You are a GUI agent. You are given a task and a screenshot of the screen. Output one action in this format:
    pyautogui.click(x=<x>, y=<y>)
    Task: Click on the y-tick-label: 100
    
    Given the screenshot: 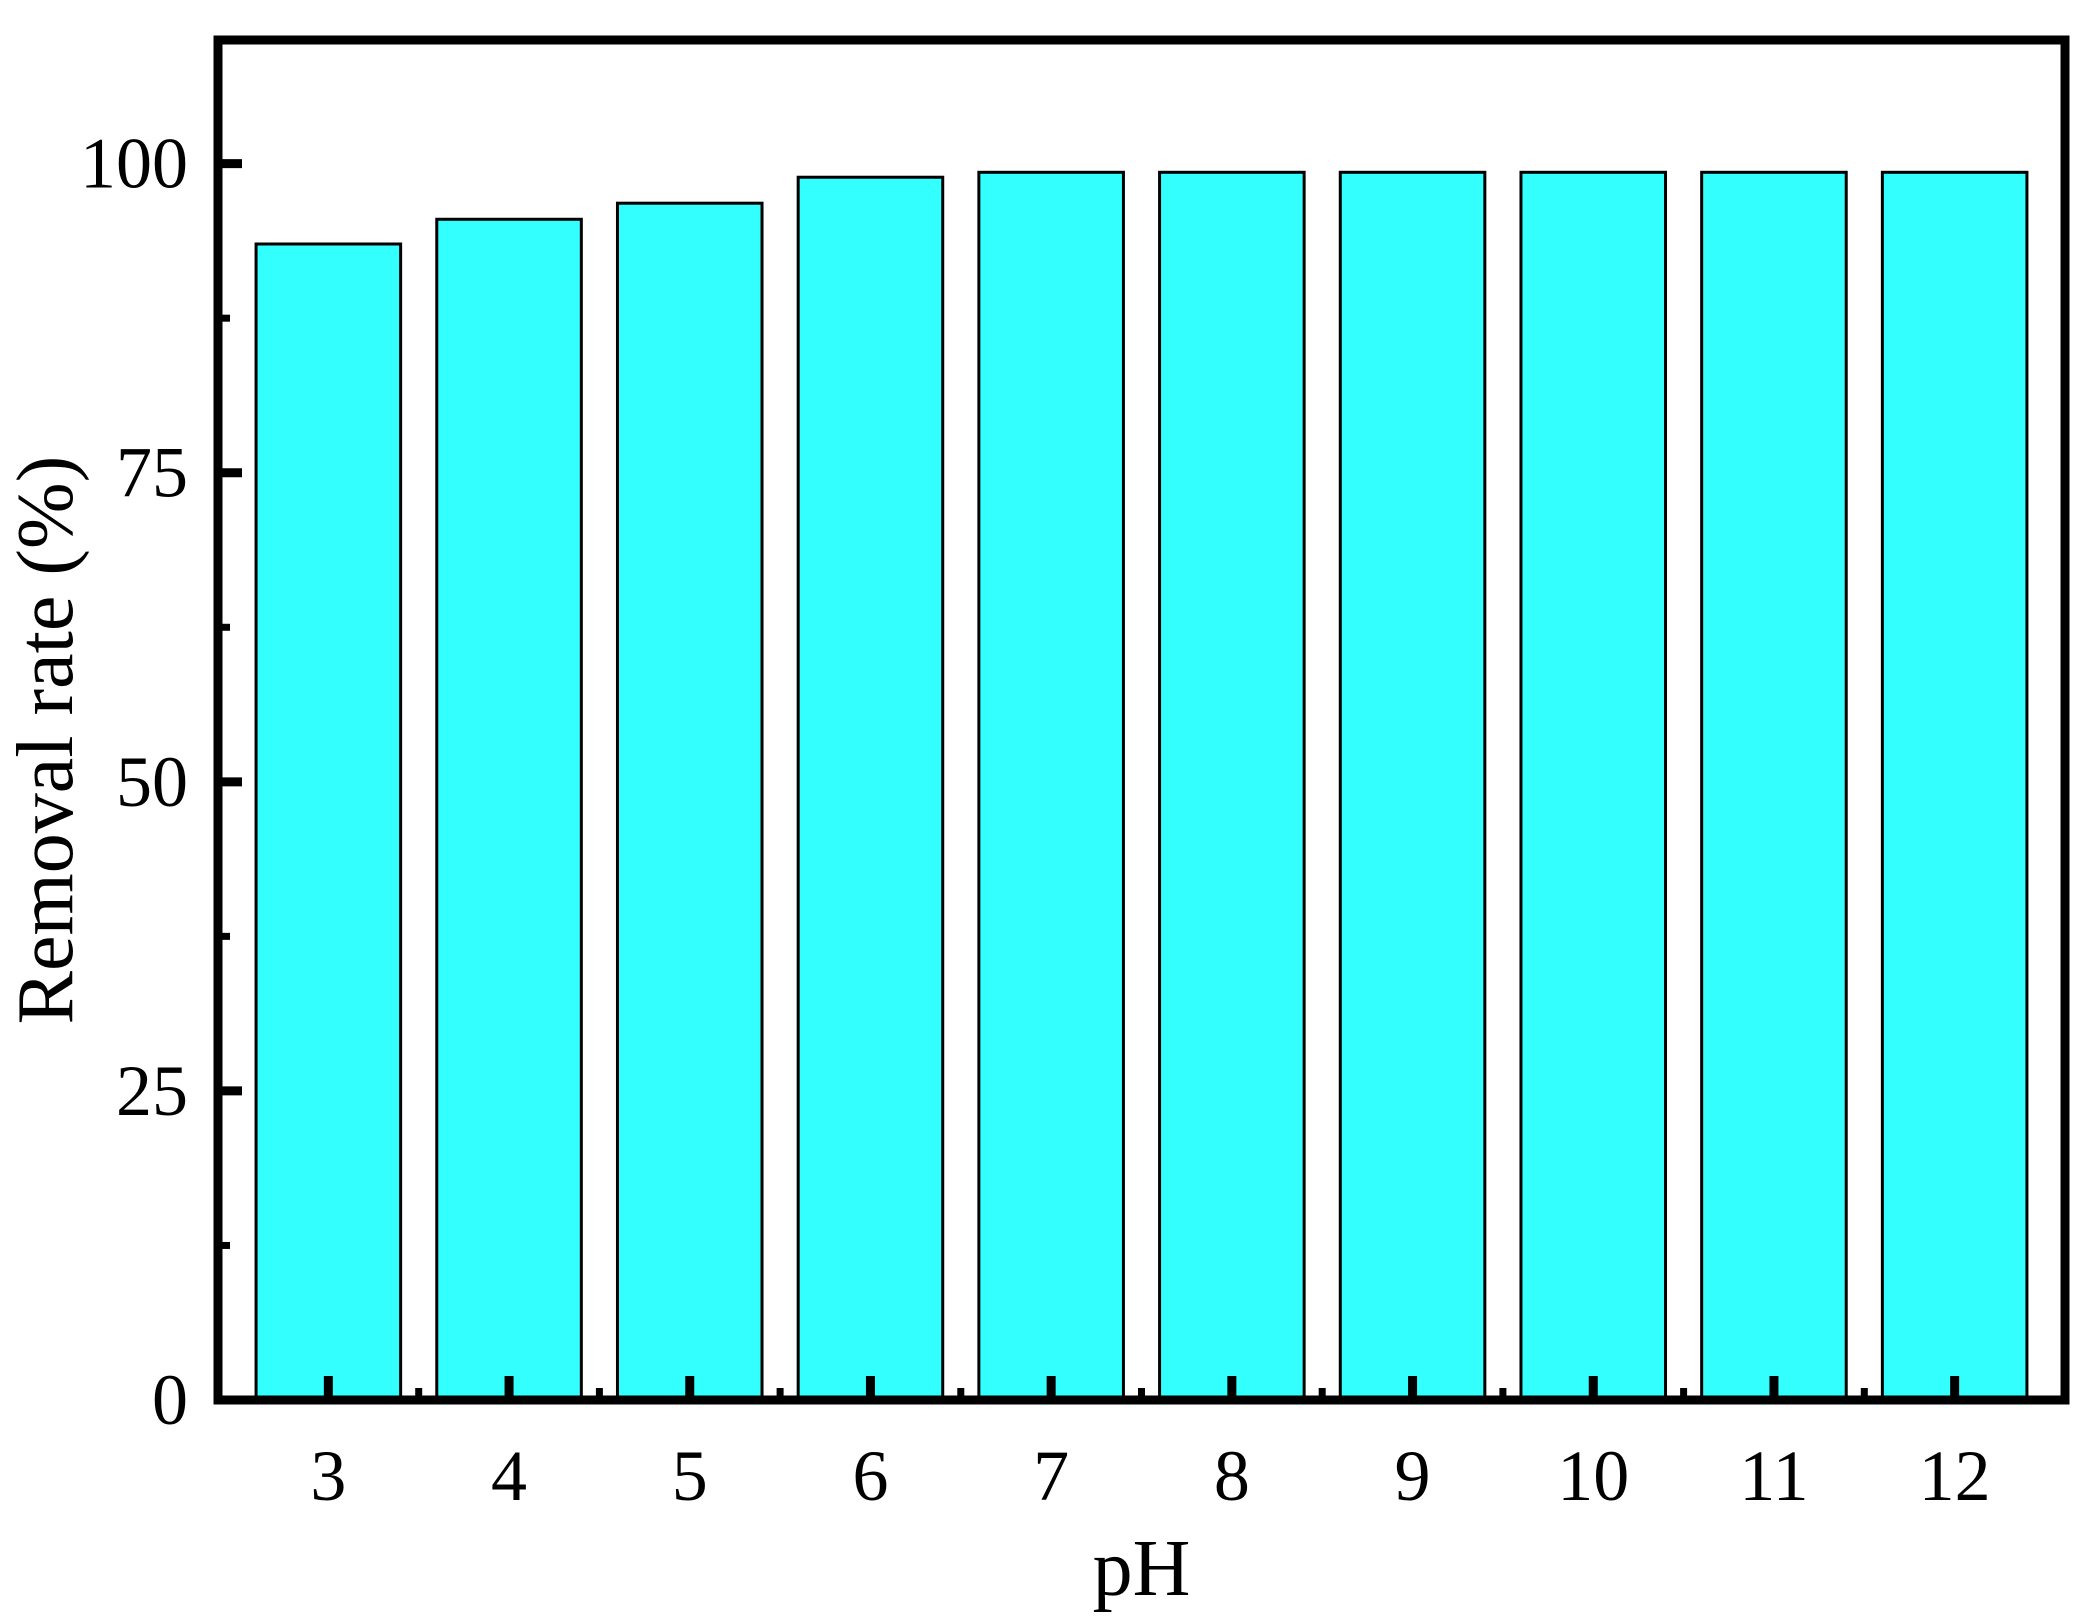 What is the action you would take?
    pyautogui.click(x=134, y=164)
    